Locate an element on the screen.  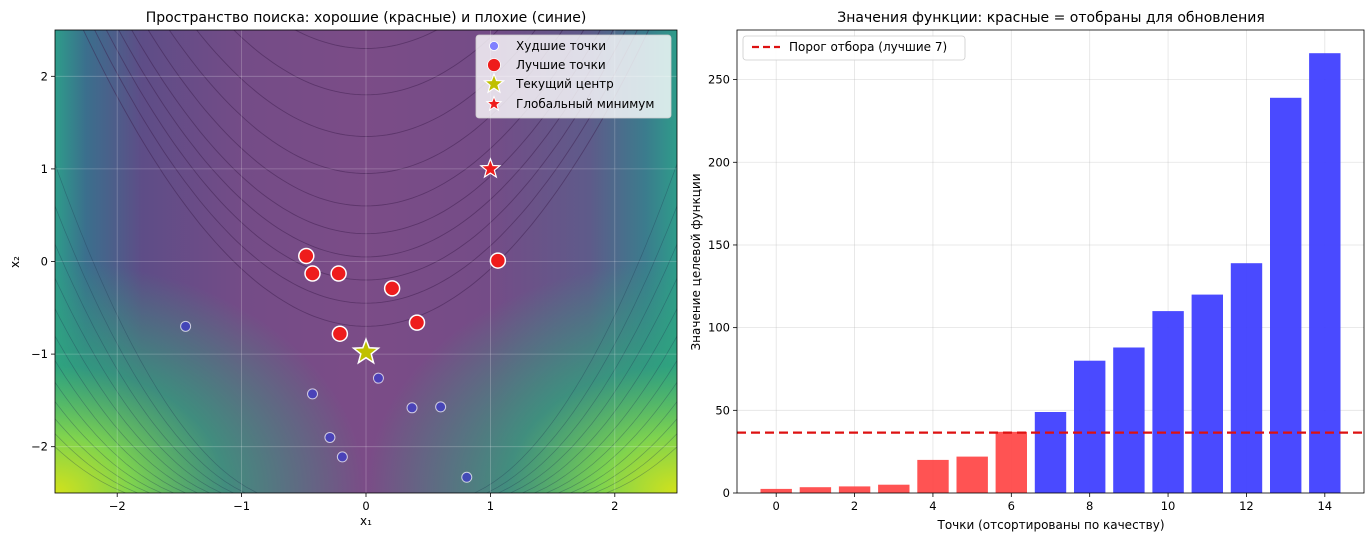
bar-x-tick-label: 2 is located at coordinates (854, 506).